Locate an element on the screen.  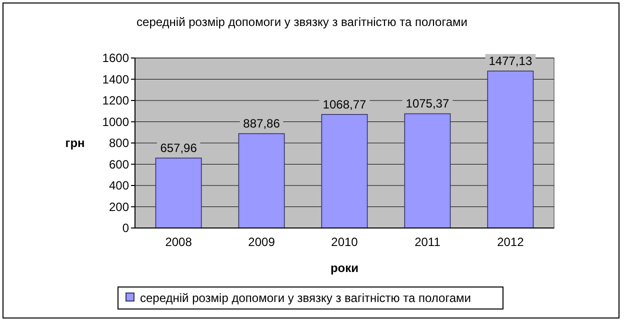
text: 887,86 is located at coordinates (261, 123).